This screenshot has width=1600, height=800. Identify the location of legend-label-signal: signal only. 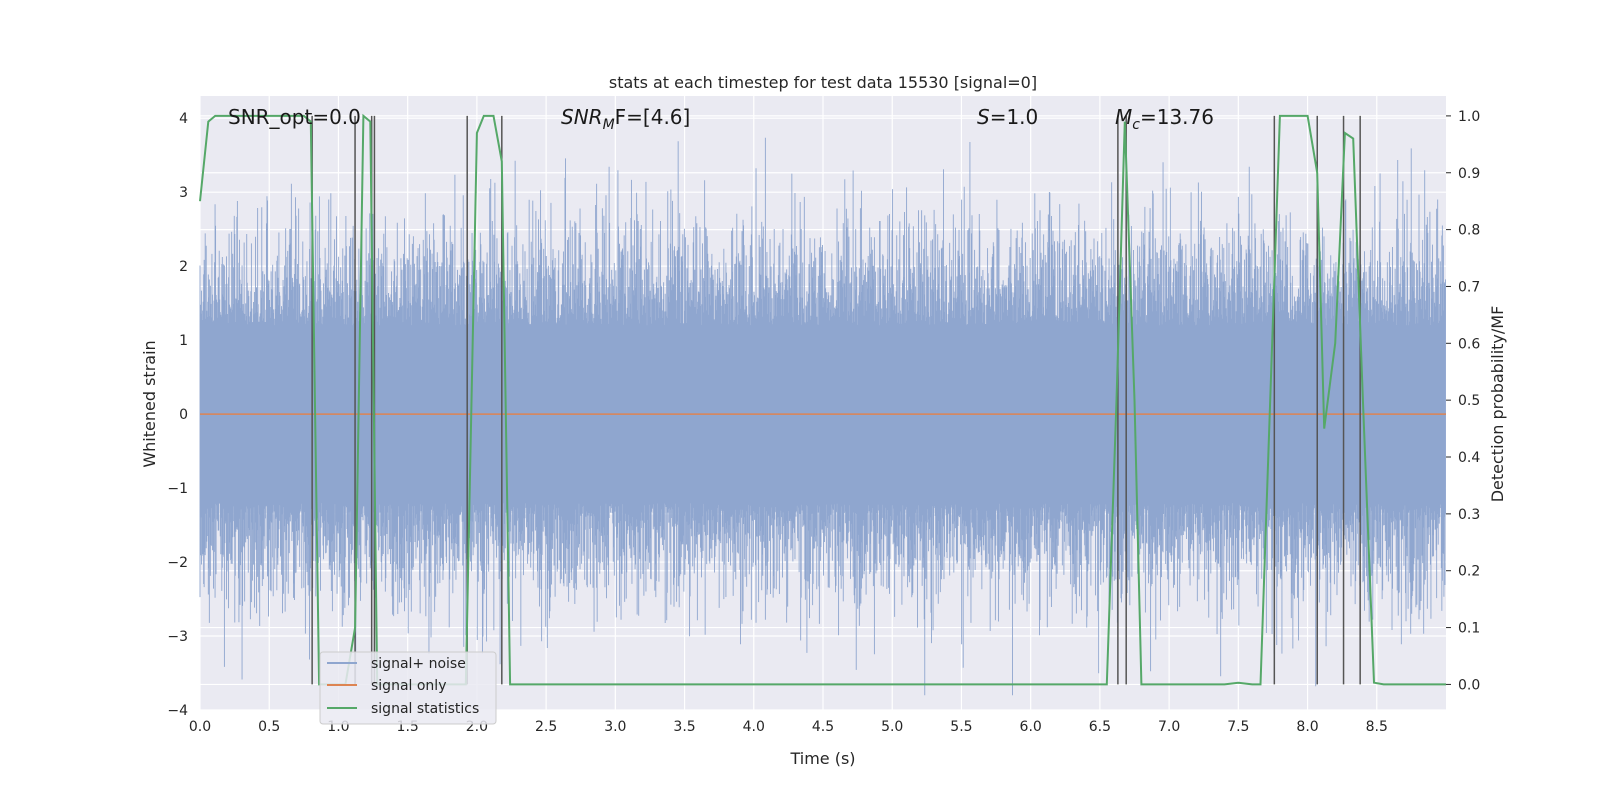
(408, 686).